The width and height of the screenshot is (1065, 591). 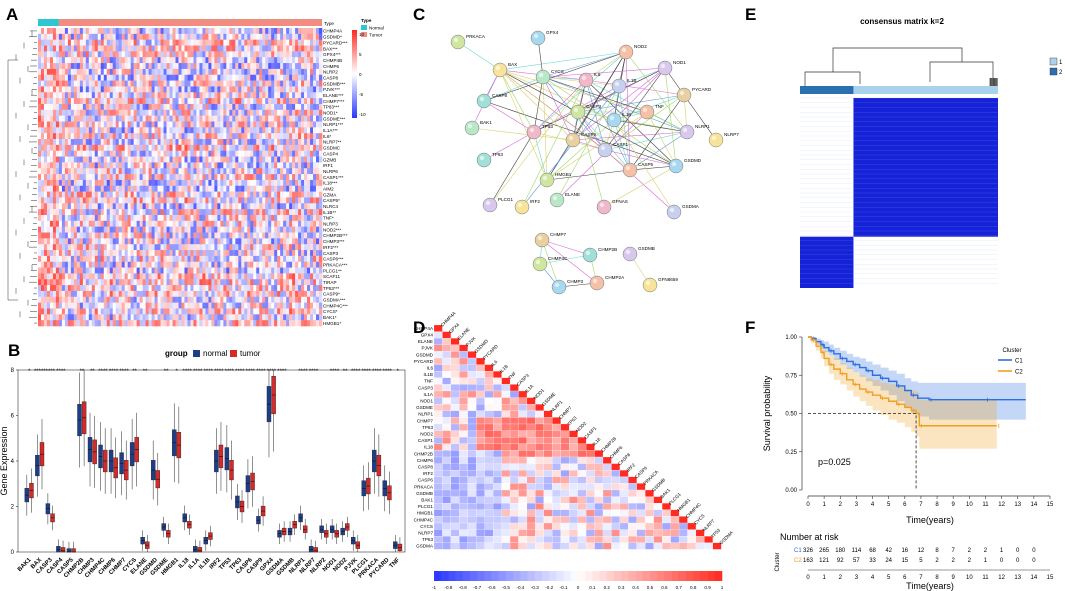 What do you see at coordinates (330, 194) in the screenshot?
I see `row-label: GZMA` at bounding box center [330, 194].